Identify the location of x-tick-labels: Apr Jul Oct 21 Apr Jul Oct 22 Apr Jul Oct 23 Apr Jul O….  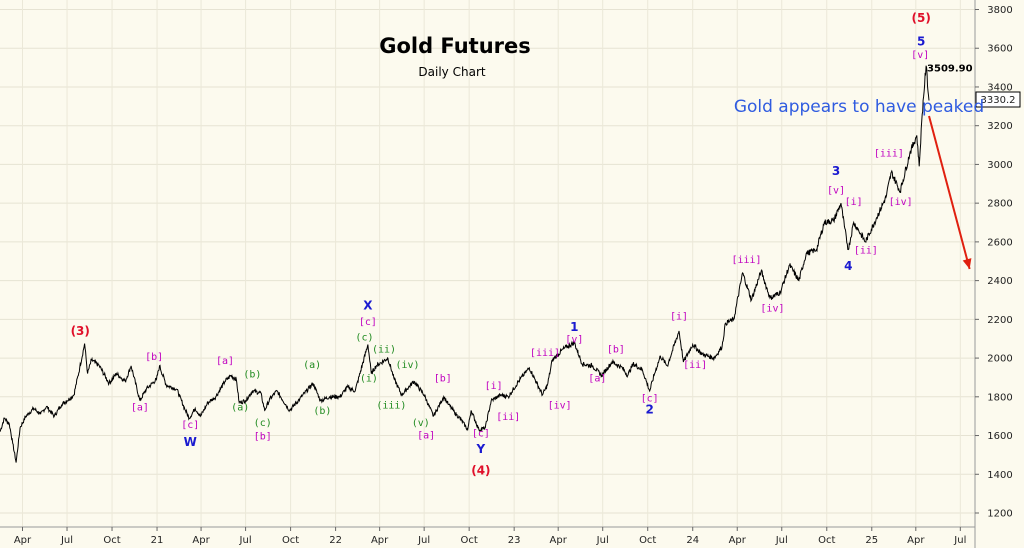
(490, 536).